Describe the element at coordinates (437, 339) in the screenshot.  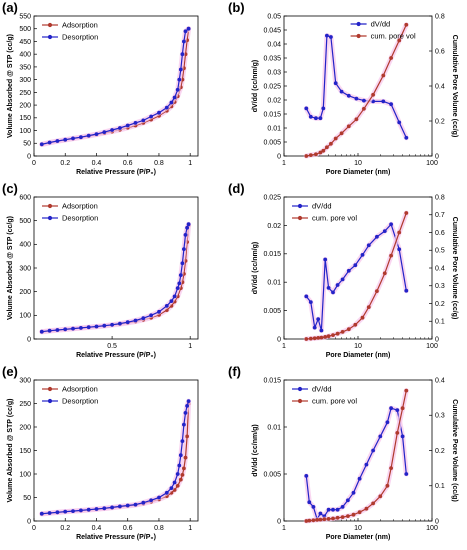
I see `y2-tick-label: 0` at that location.